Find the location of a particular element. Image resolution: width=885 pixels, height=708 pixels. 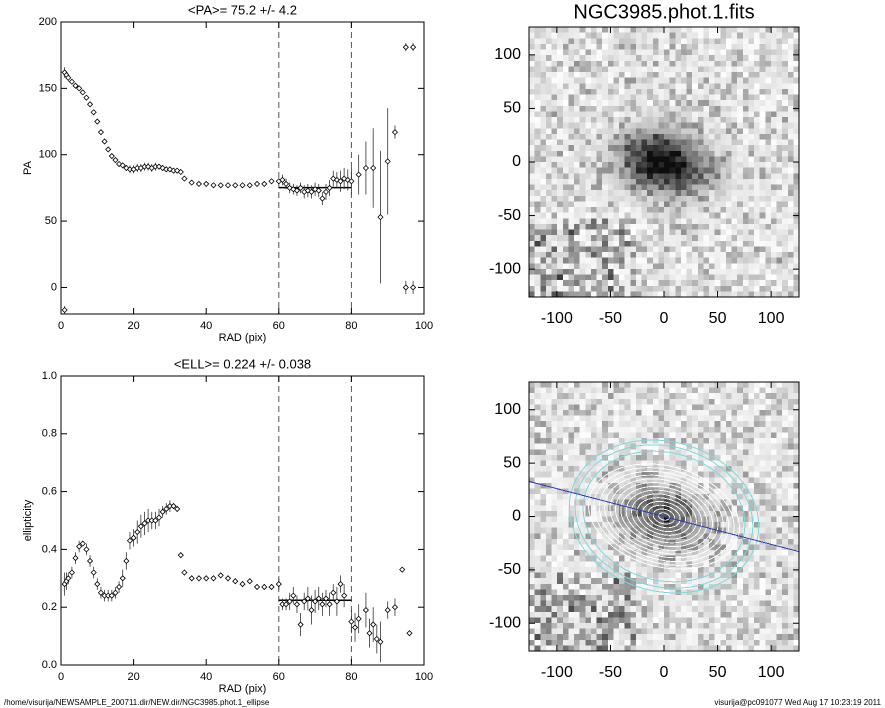

image is located at coordinates (664, 516).